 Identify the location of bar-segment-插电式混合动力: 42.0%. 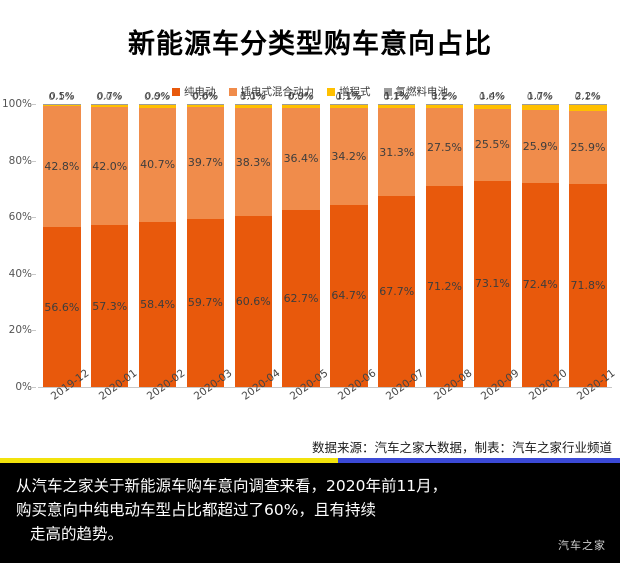
(110, 166).